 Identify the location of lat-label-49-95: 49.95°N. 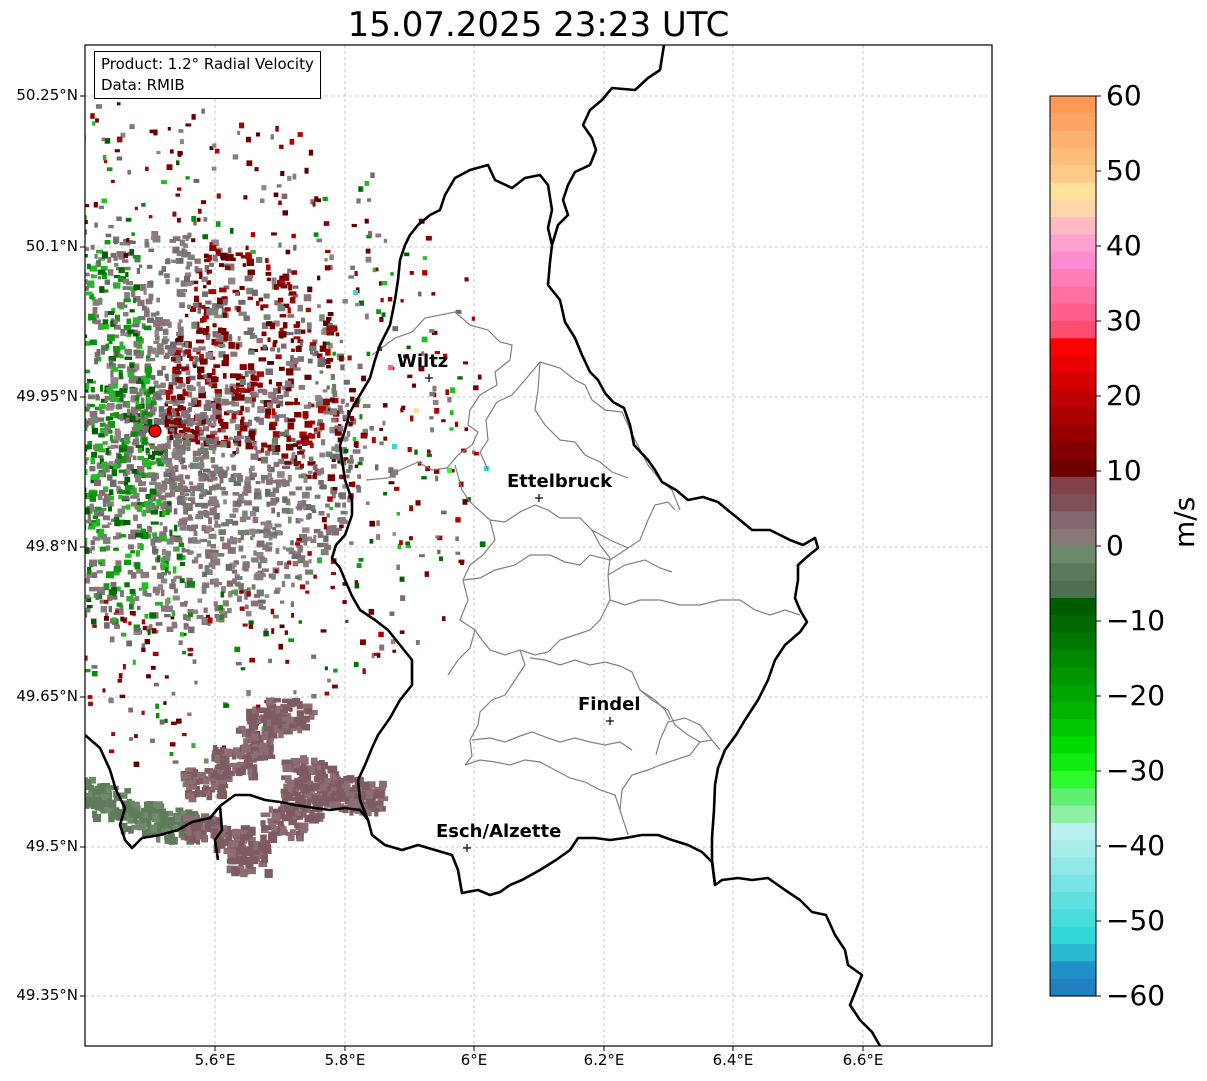
(47, 396).